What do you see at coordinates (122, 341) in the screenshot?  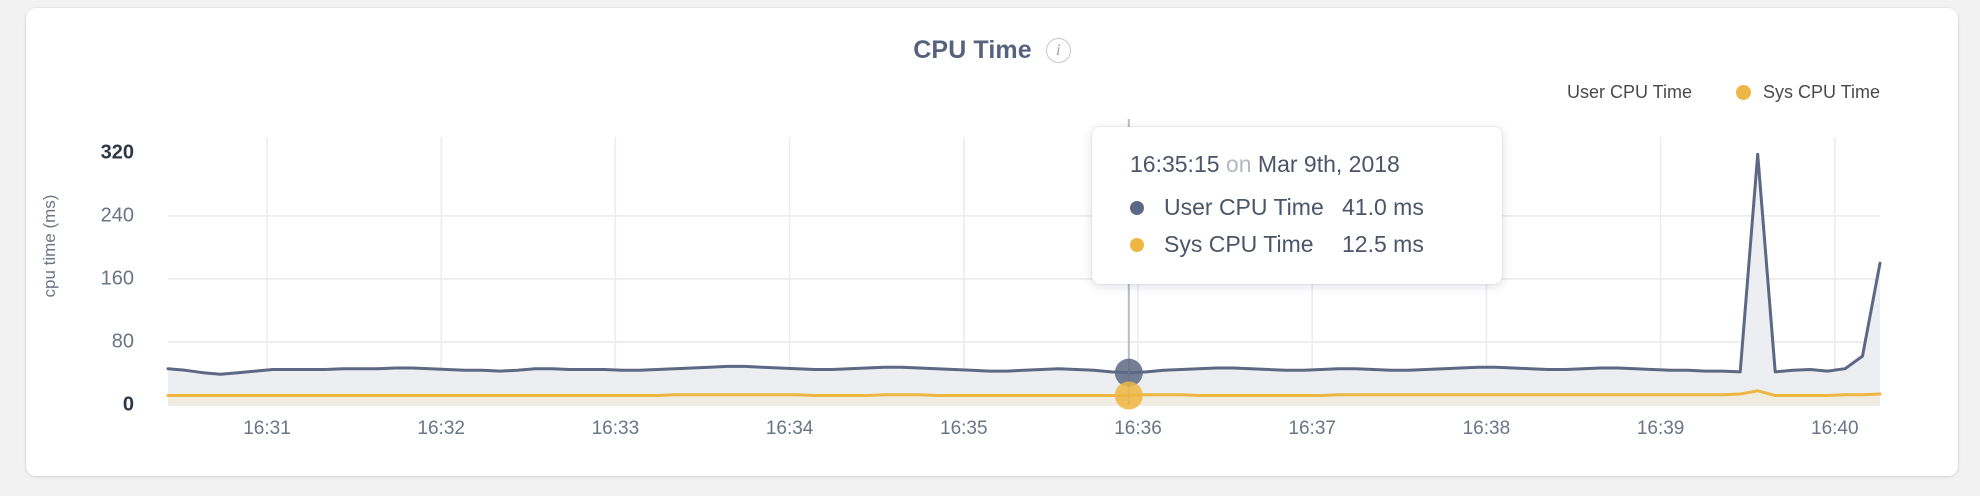 I see `y-axis-tick-label: 80` at bounding box center [122, 341].